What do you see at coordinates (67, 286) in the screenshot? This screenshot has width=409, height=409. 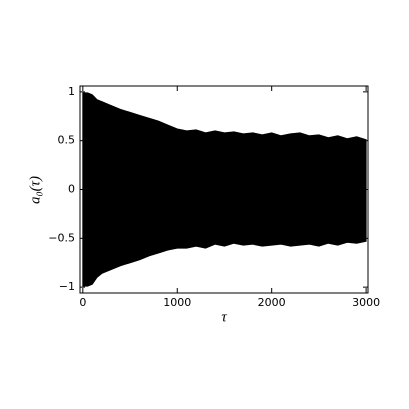 I see `y-tick-label: −1` at bounding box center [67, 286].